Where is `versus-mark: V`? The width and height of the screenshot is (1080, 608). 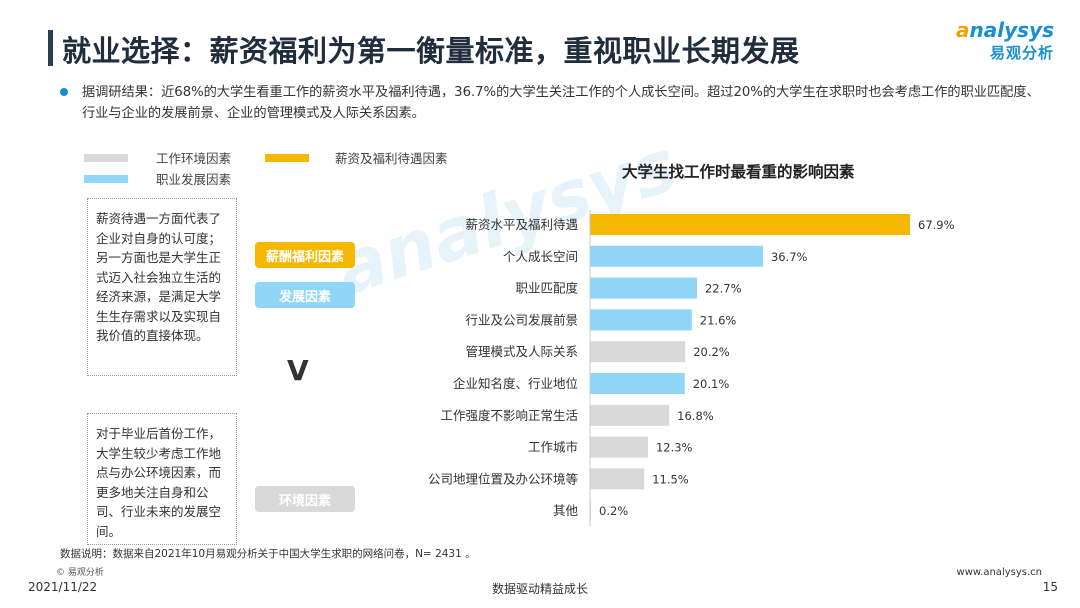
versus-mark: V is located at coordinates (298, 370).